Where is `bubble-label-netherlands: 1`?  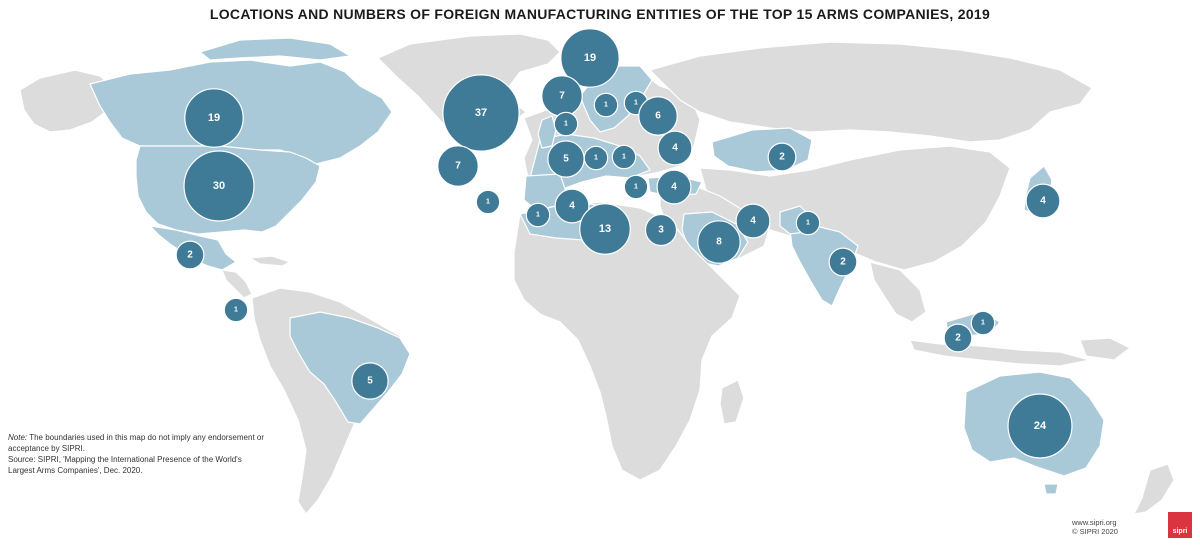
bubble-label-netherlands: 1 is located at coordinates (566, 124).